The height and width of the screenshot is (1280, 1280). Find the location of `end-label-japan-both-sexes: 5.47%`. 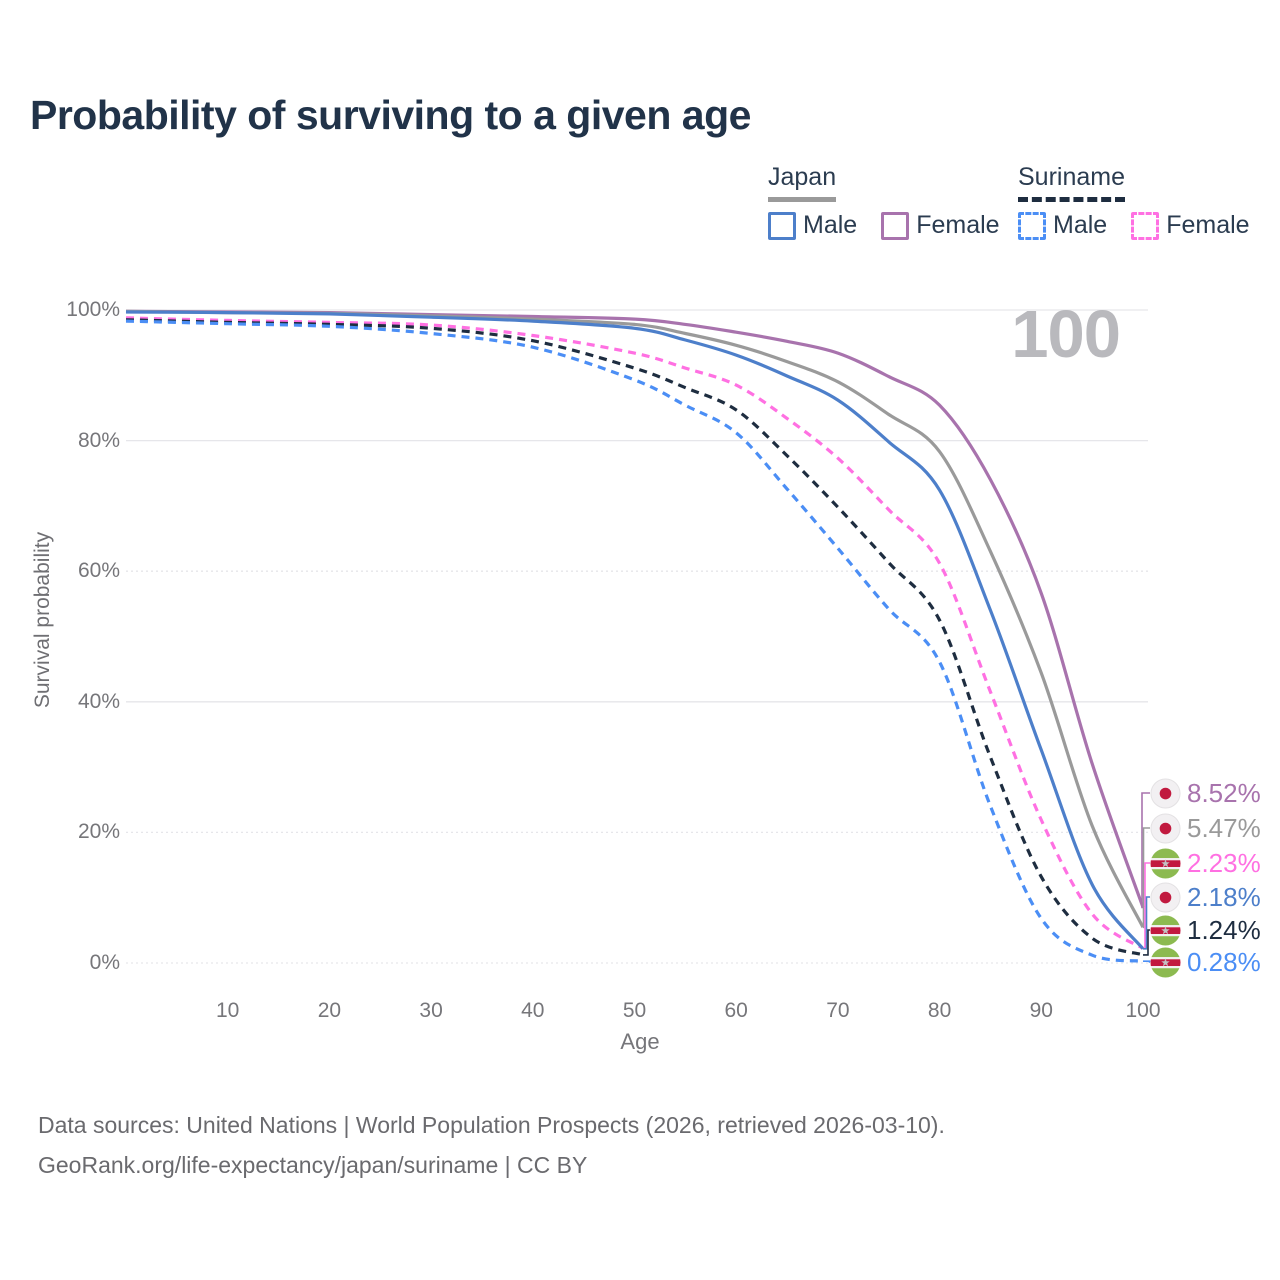

end-label-japan-both-sexes: 5.47% is located at coordinates (1205, 828).